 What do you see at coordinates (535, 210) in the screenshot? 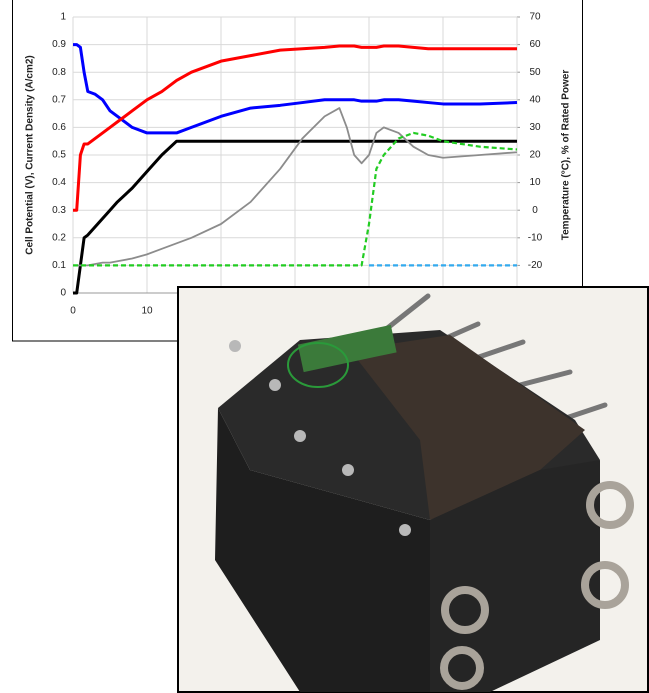
I see `y2-tick-label: 0` at bounding box center [535, 210].